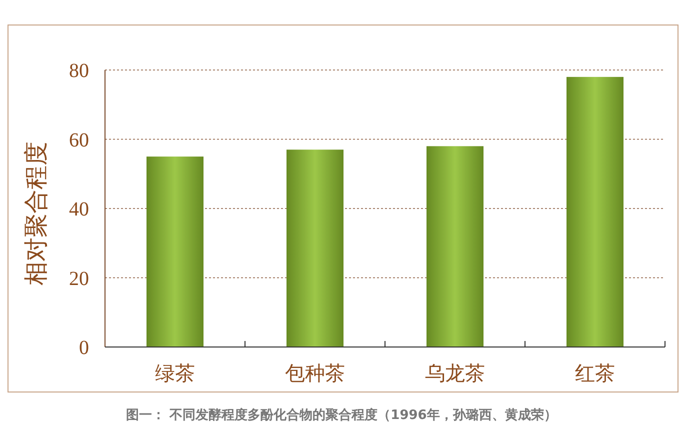 This screenshot has height=432, width=683. Describe the element at coordinates (175, 374) in the screenshot. I see `x-tick-label: 绿茶` at that location.